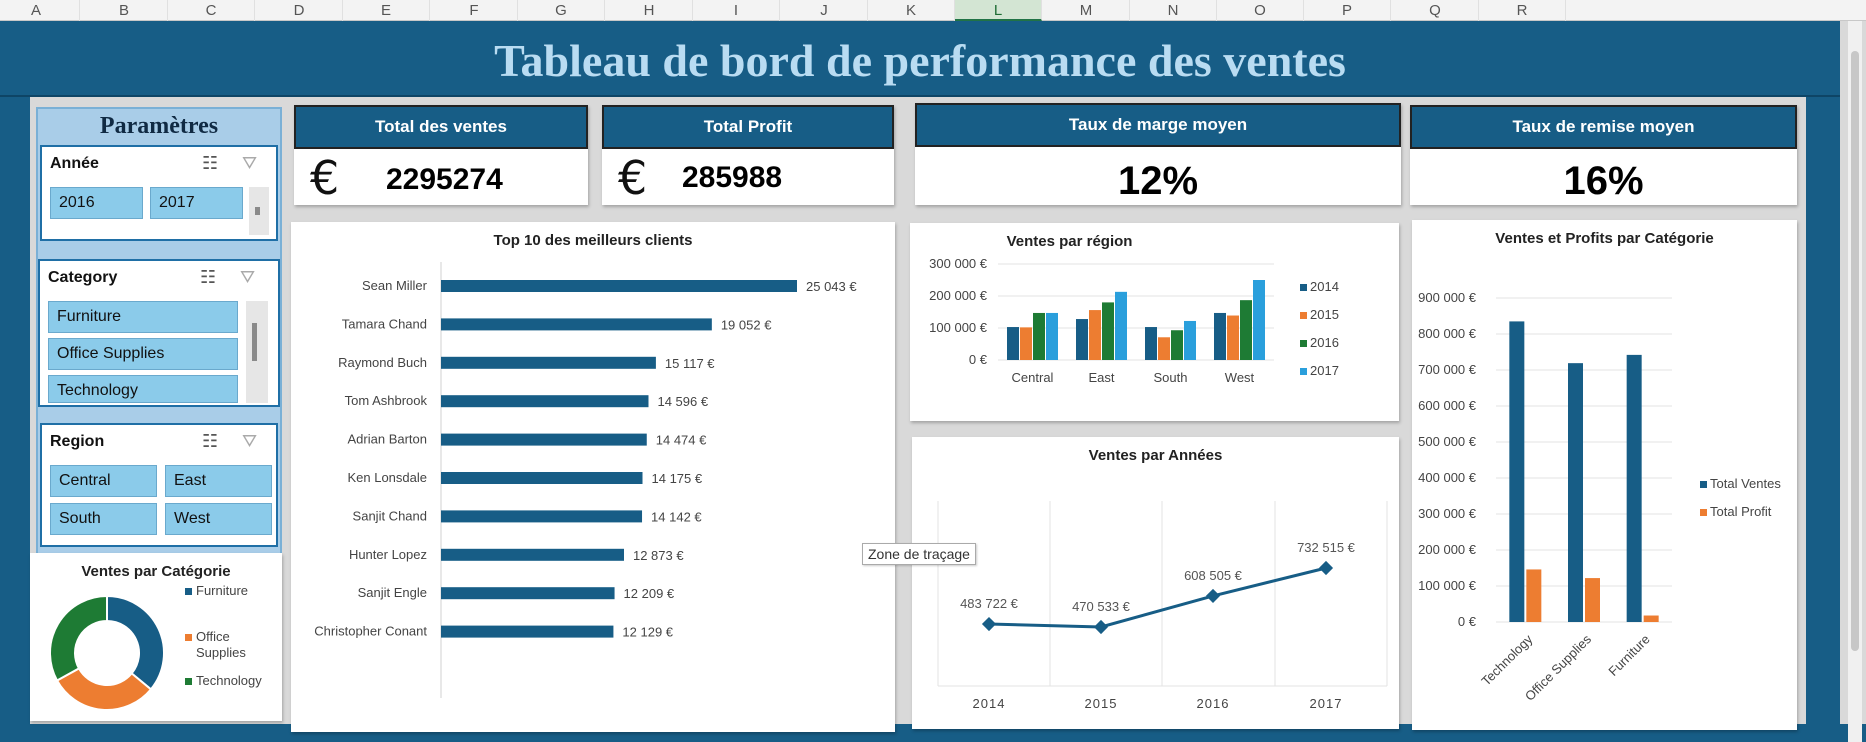  What do you see at coordinates (1603, 181) in the screenshot?
I see `kpi-value: 16%` at bounding box center [1603, 181].